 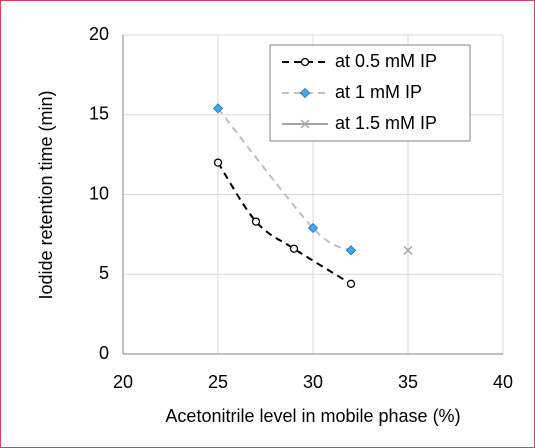 What do you see at coordinates (386, 123) in the screenshot?
I see `legend-label: at 1.5 mM IP` at bounding box center [386, 123].